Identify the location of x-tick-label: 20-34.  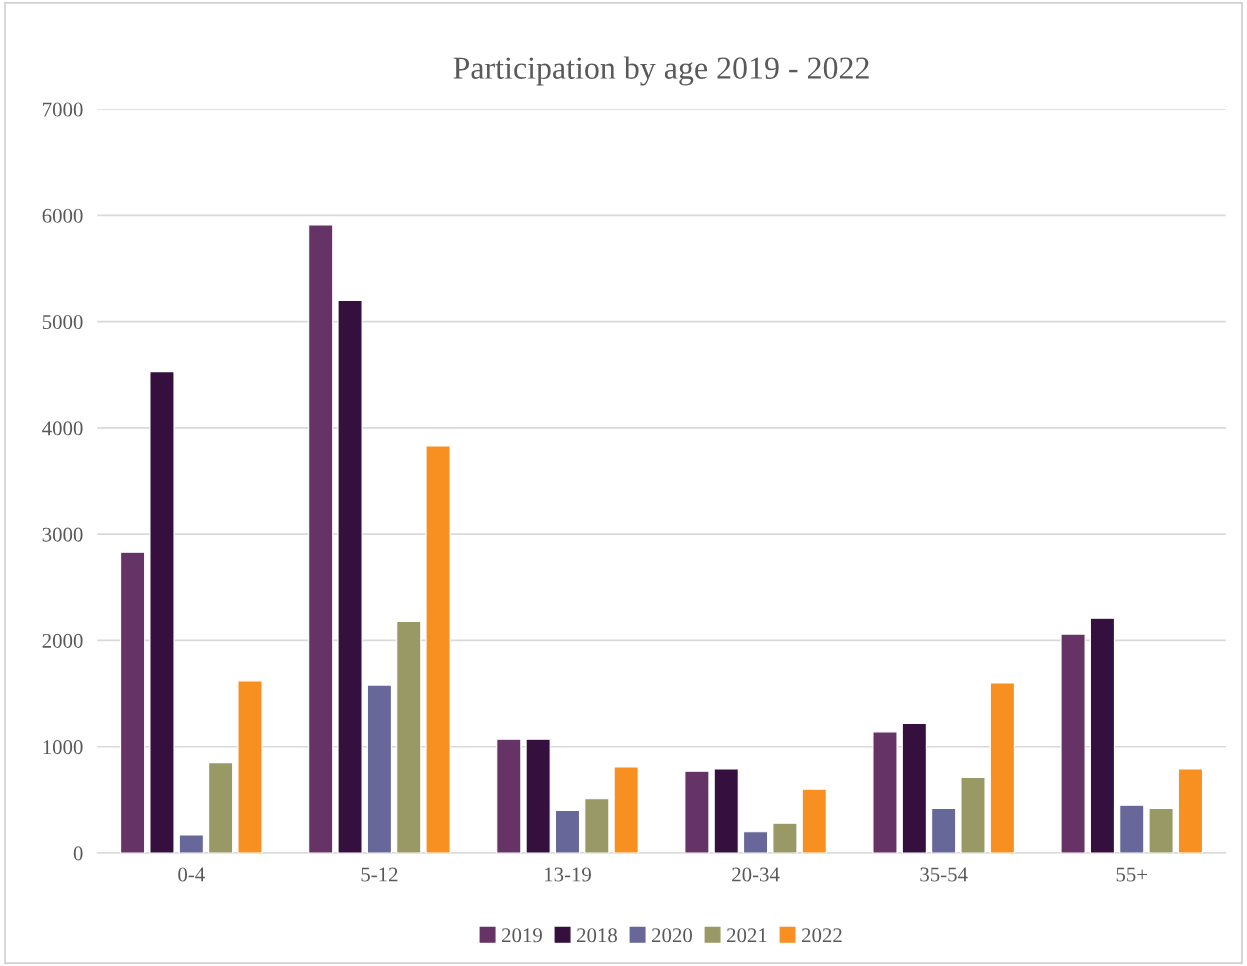
(756, 874).